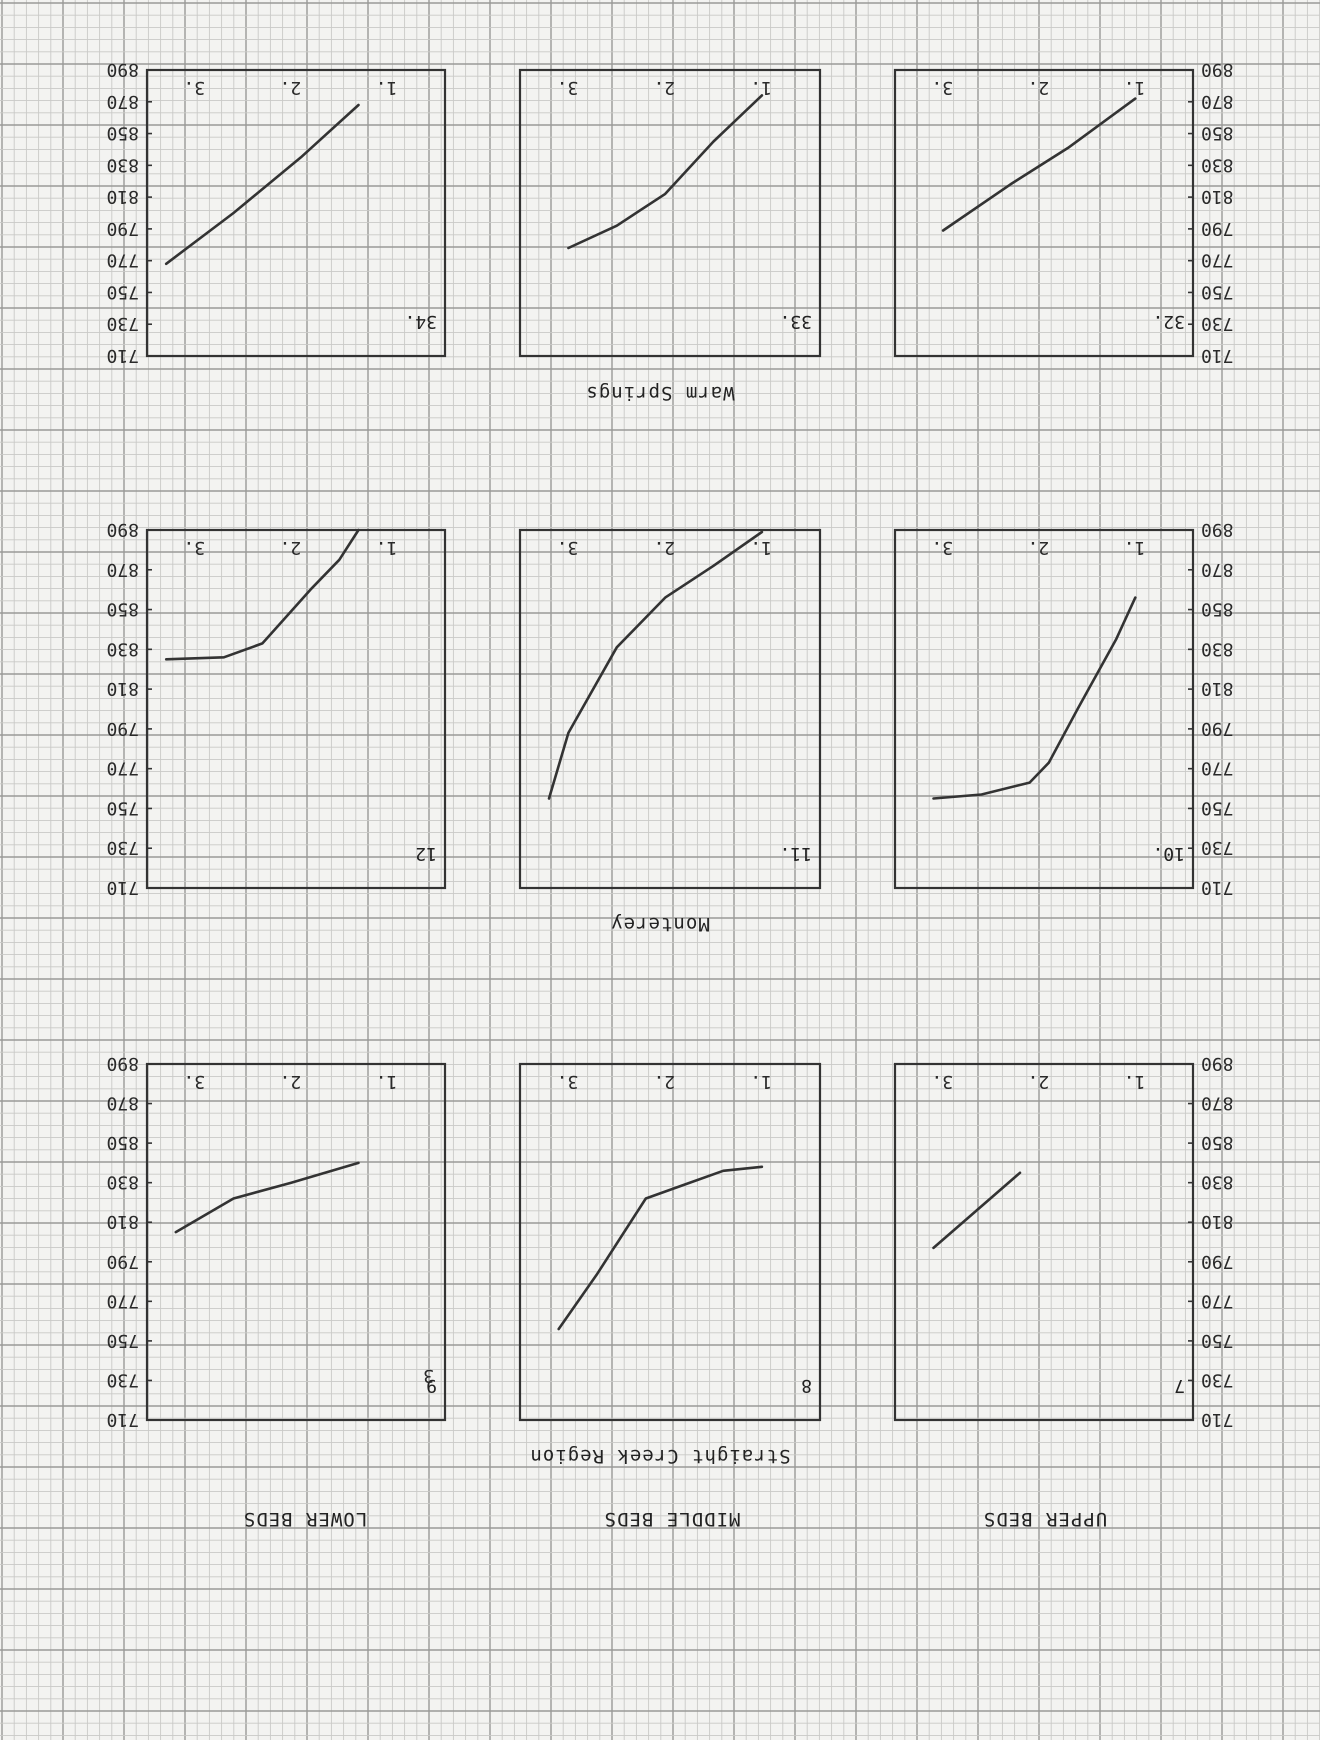 The image size is (1320, 1740). I want to click on chart-panel: 1. 2. 3. 12 710 730 750 770 790 810 830 850 870 890, so click(276, 708).